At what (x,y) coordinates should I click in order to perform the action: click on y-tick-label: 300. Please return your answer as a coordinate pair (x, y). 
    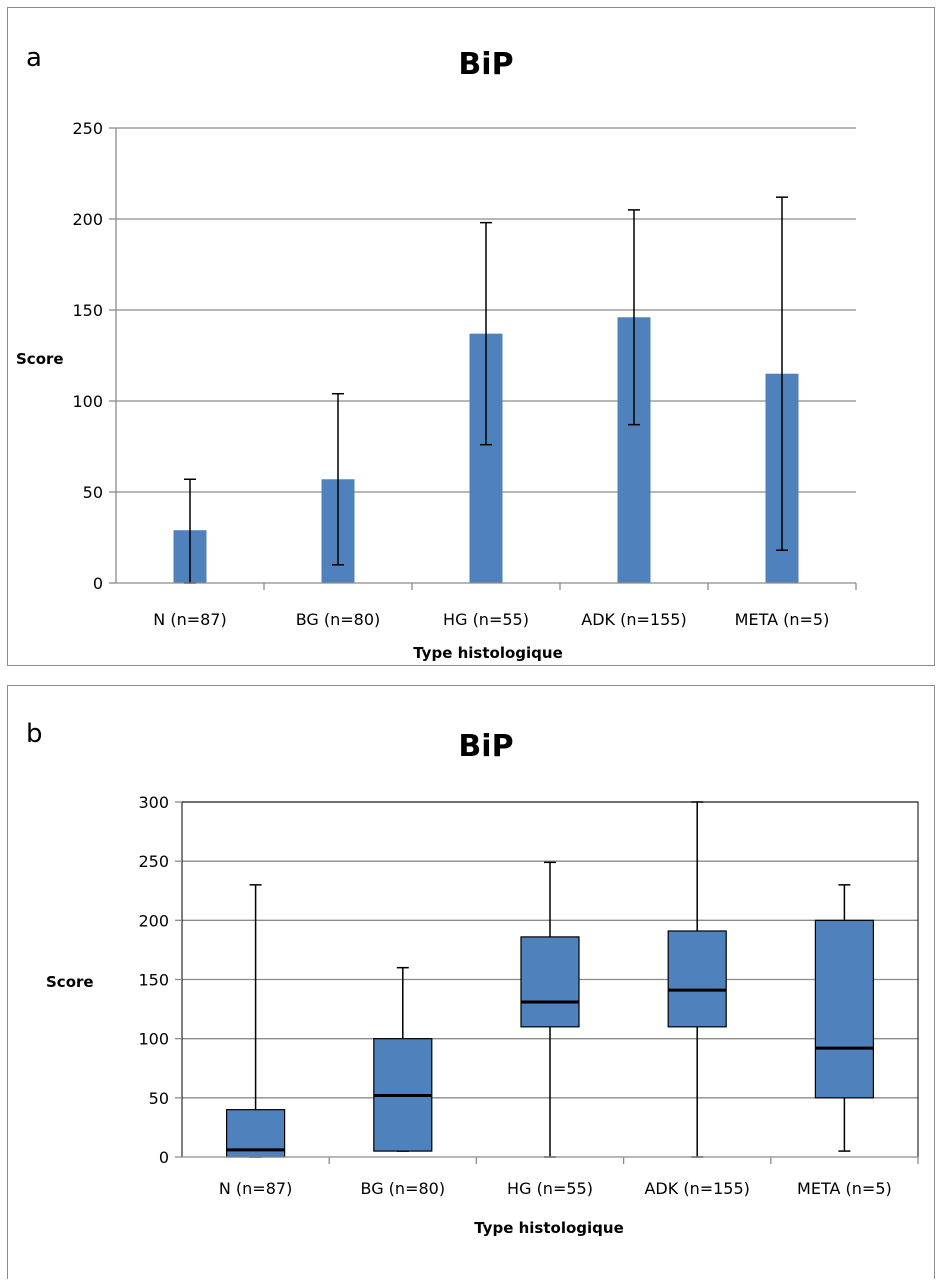
    Looking at the image, I should click on (153, 802).